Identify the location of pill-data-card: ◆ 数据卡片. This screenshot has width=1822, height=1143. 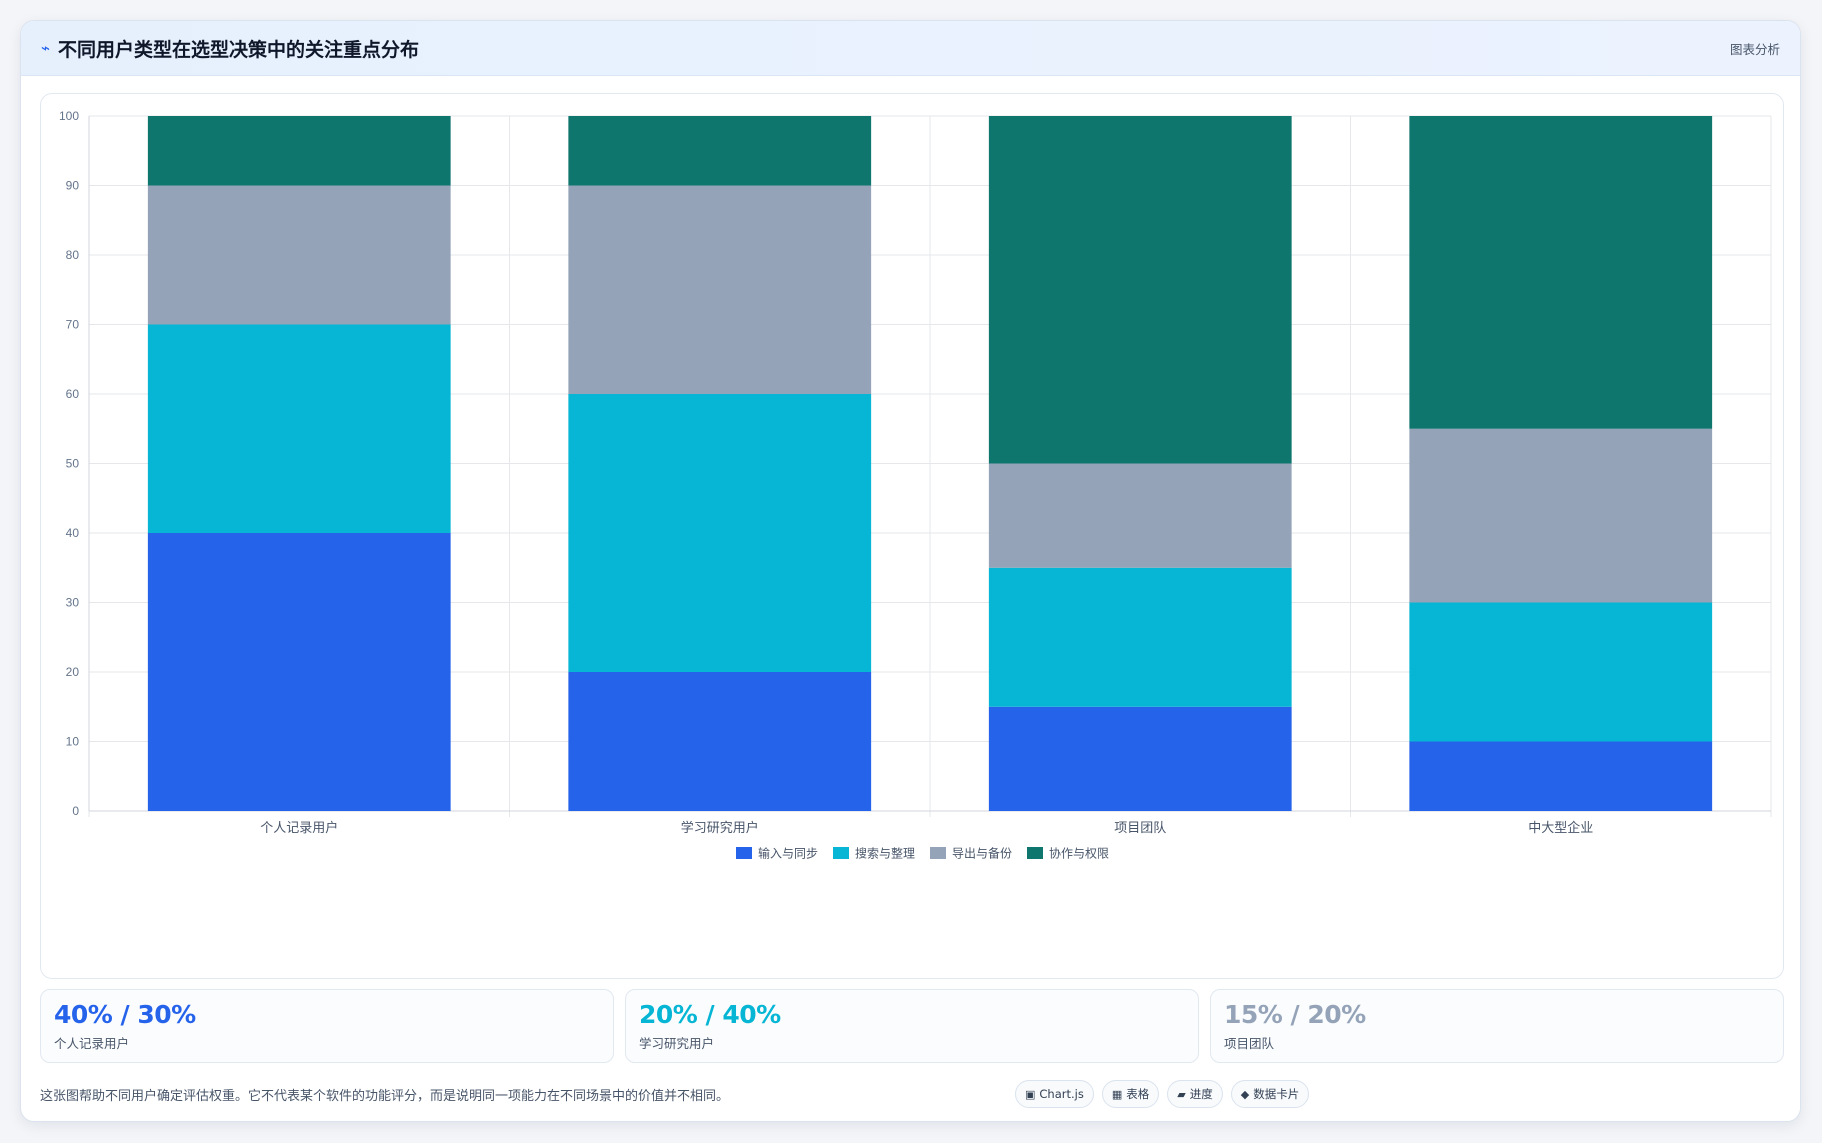
(1270, 1094).